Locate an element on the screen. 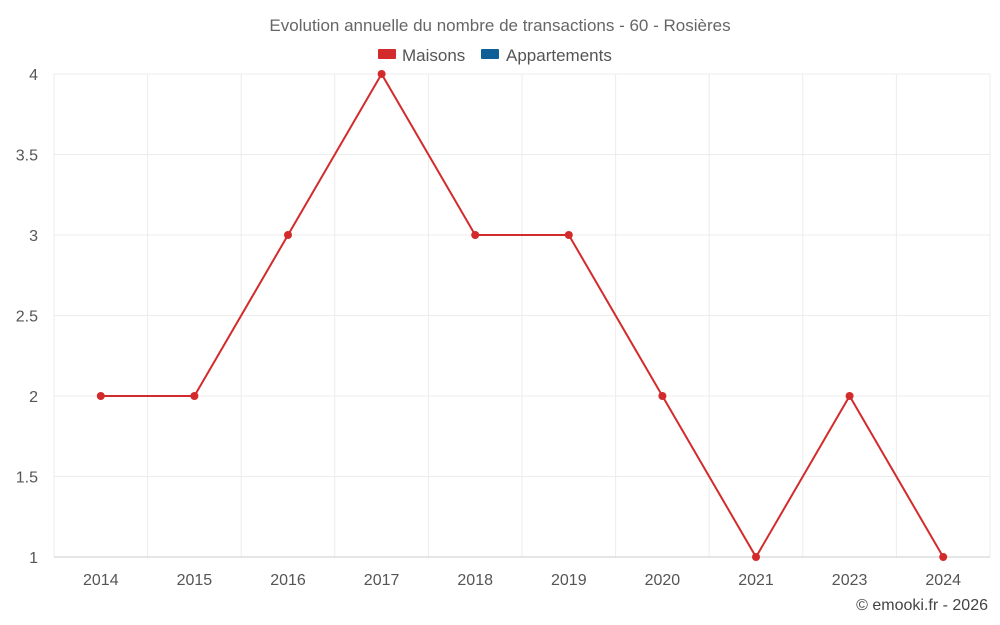  legend: Maisons Appartements is located at coordinates (495, 55).